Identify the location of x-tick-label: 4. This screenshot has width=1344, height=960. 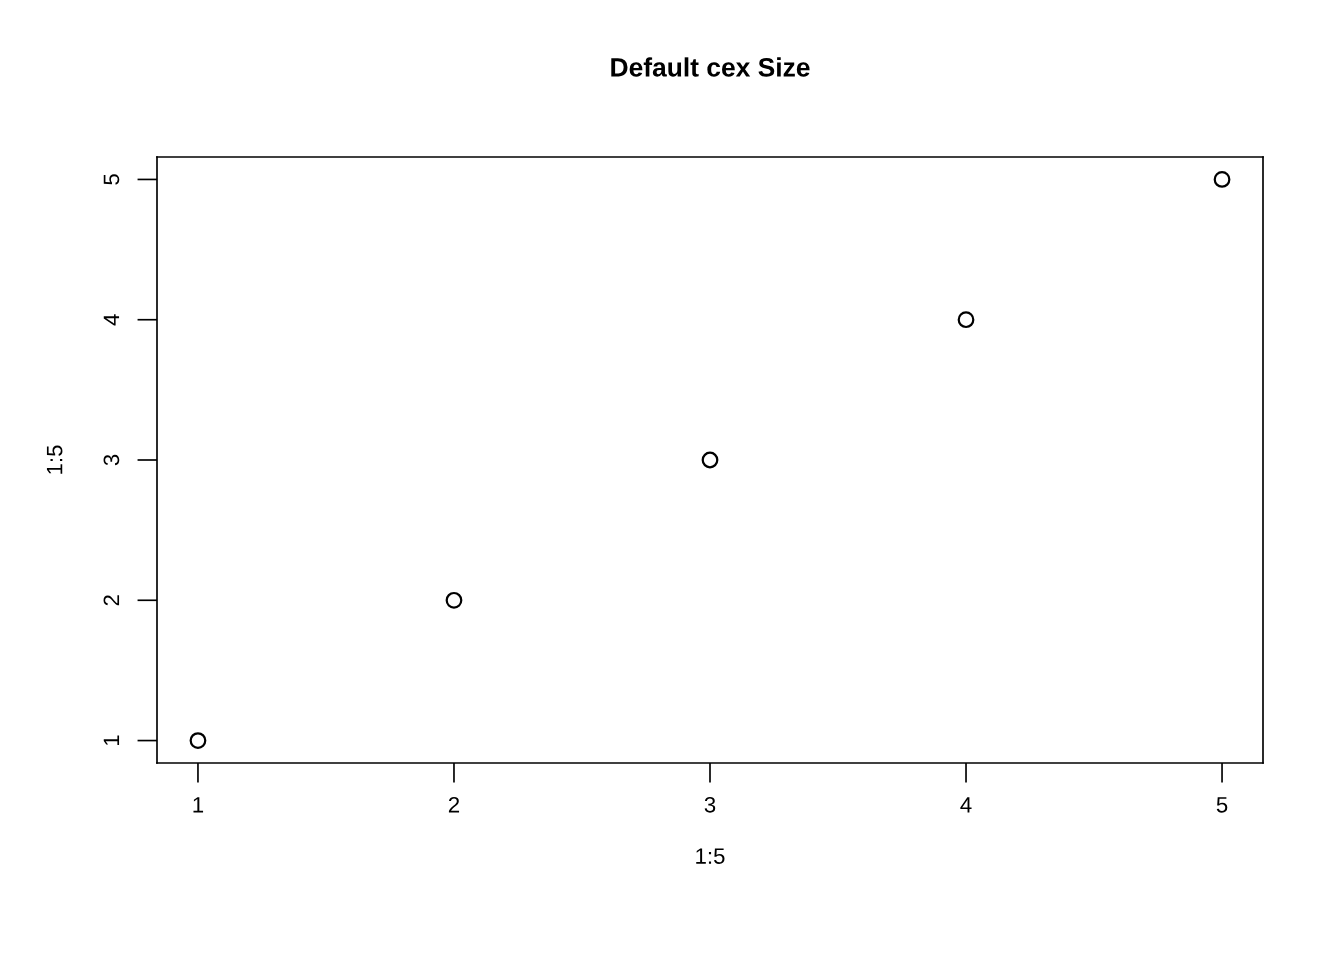
(966, 805).